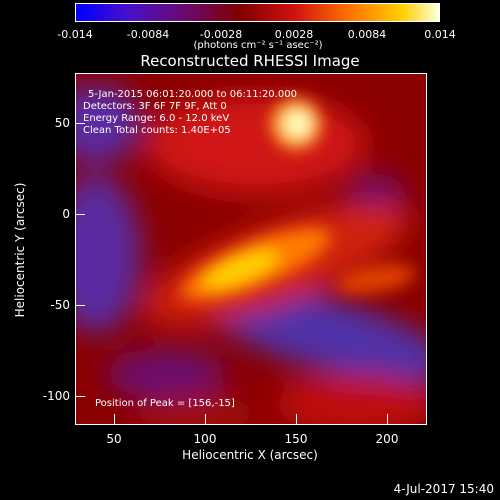 This screenshot has width=500, height=500. Describe the element at coordinates (60, 305) in the screenshot. I see `y-tick-label: -50` at that location.